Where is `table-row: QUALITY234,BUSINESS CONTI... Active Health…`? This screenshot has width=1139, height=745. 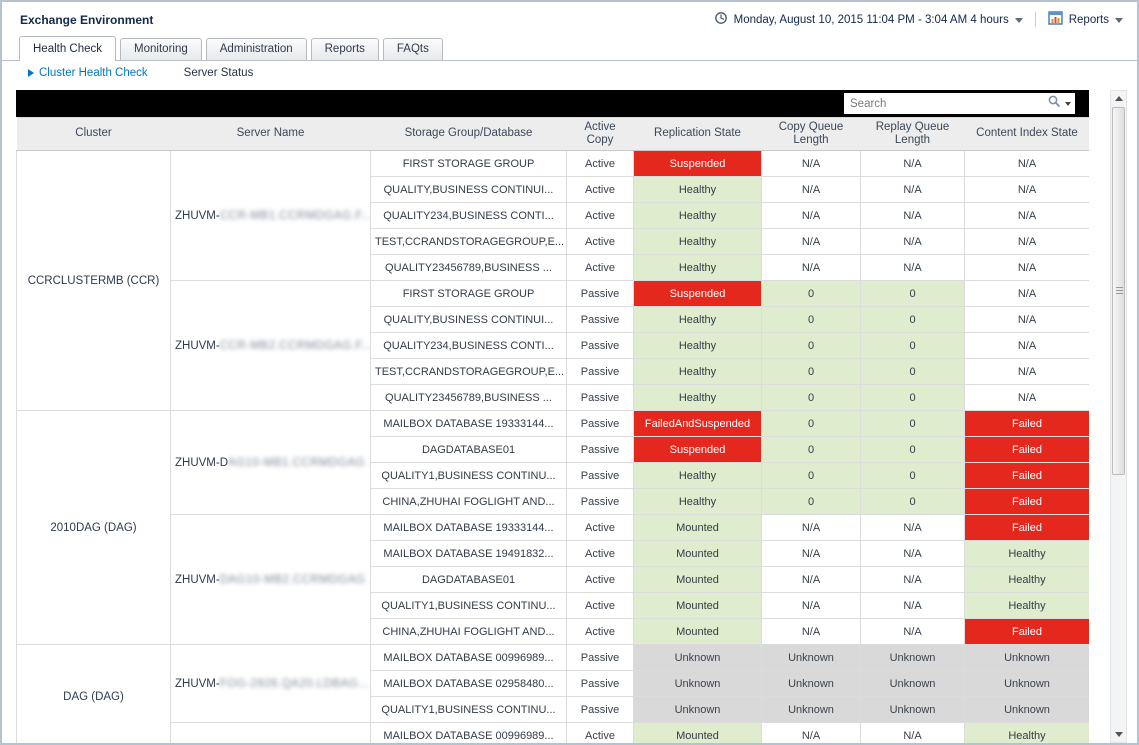
table-row: QUALITY234,BUSINESS CONTI... Active Health… is located at coordinates (553, 215).